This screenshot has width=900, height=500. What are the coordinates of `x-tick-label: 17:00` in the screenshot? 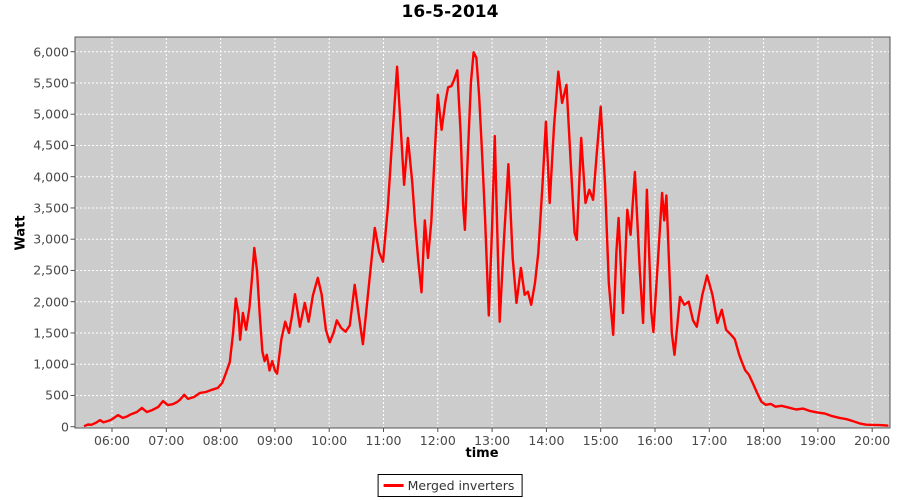 It's located at (709, 440).